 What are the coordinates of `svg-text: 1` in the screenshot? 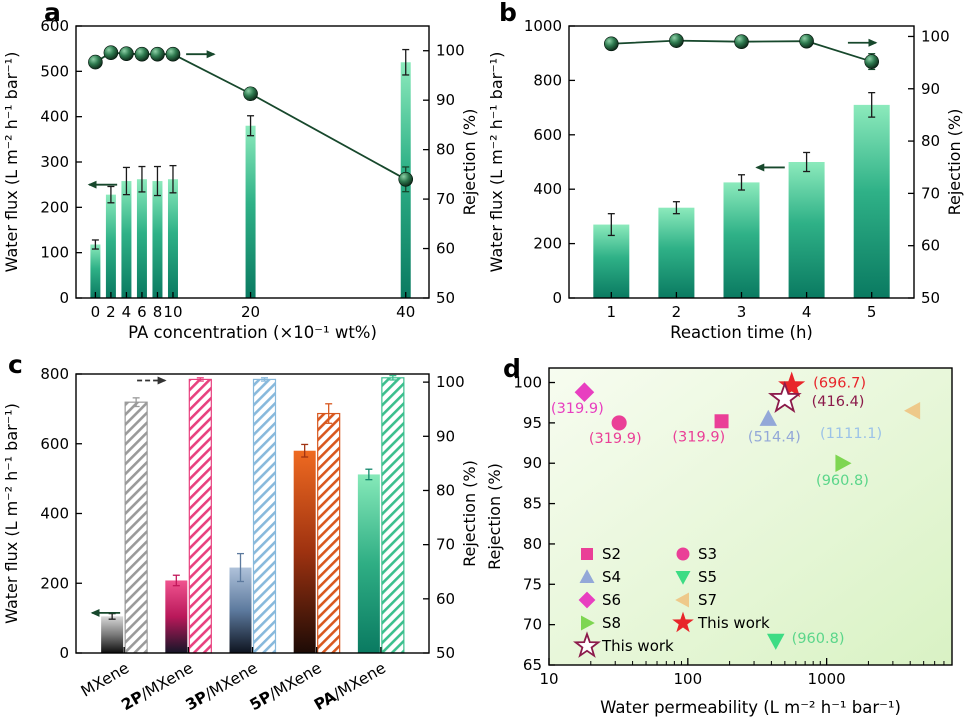 It's located at (612, 312).